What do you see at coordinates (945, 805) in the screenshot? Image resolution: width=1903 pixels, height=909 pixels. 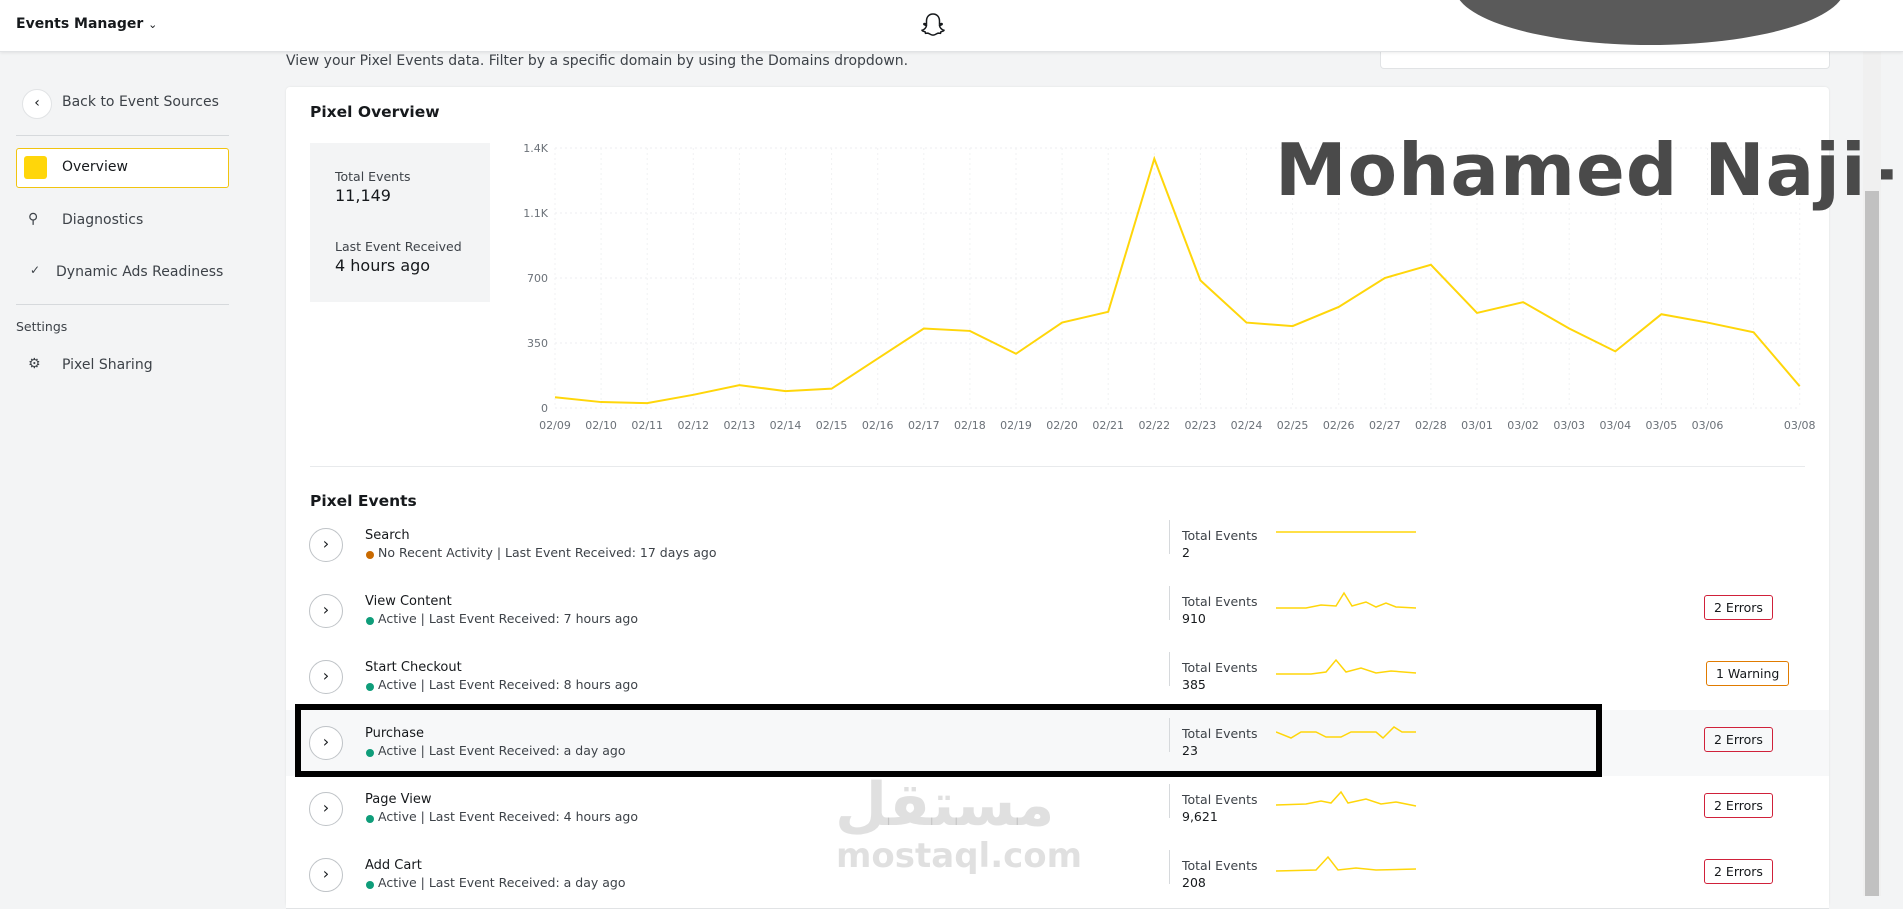 I see `watermark: مستقل` at bounding box center [945, 805].